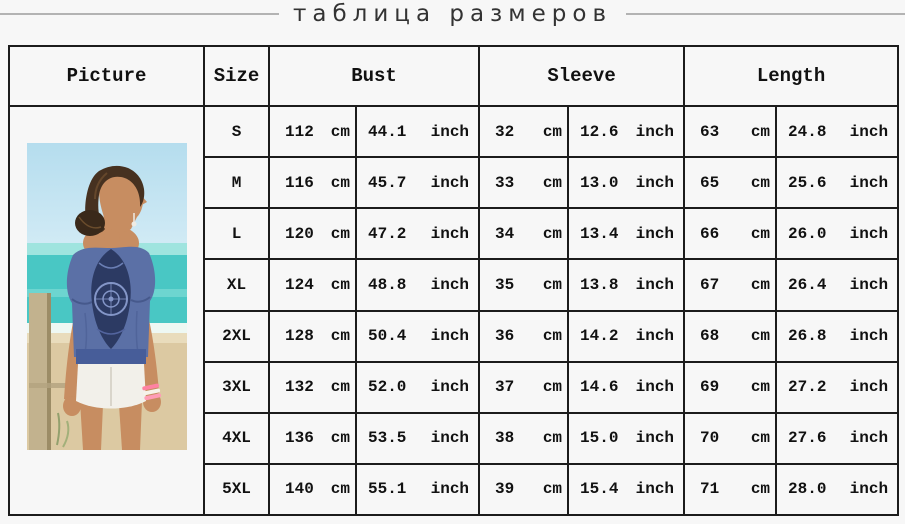 This screenshot has width=905, height=524. What do you see at coordinates (299, 489) in the screenshot?
I see `bust-cm-value: 140` at bounding box center [299, 489].